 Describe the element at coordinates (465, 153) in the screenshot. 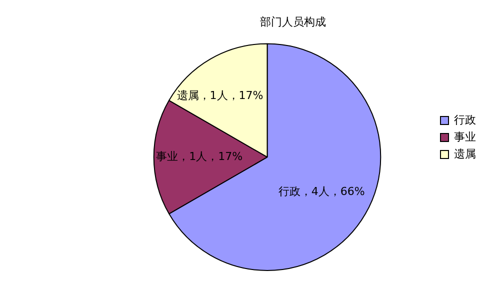

I see `legend-label: 遗属` at that location.